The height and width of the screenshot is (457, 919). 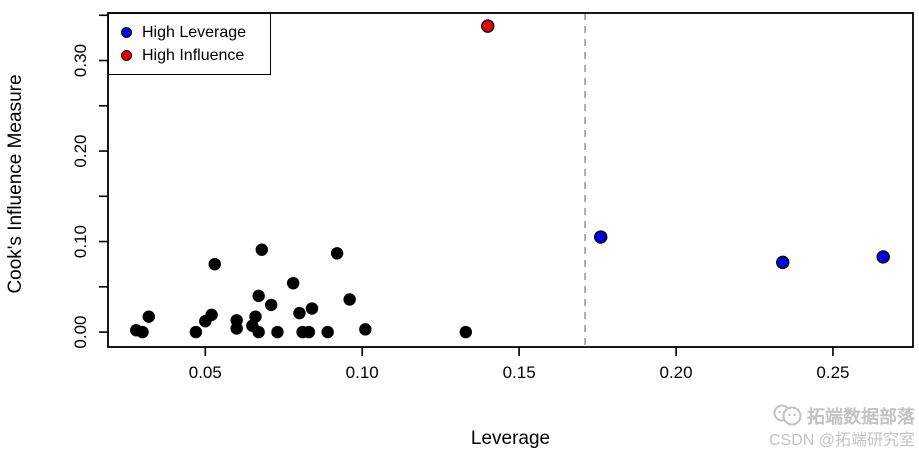 I want to click on x-tick-label: 0.20, so click(x=676, y=372).